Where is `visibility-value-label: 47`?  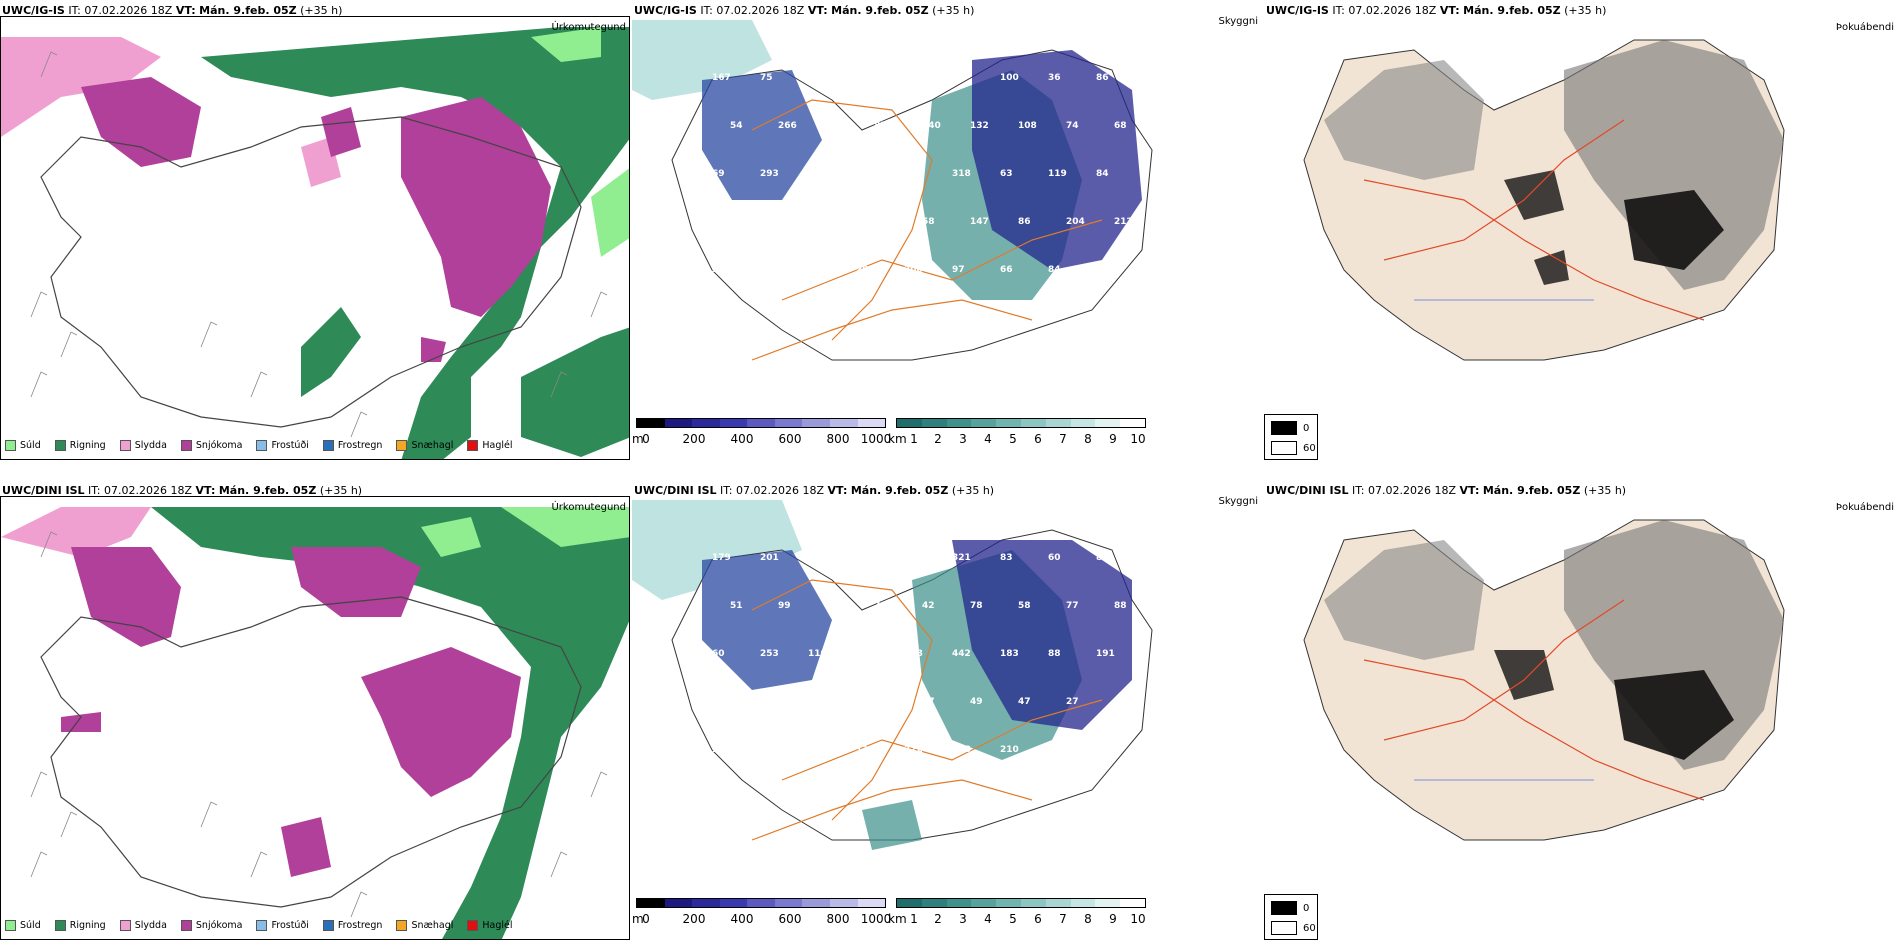 visibility-value-label: 47 is located at coordinates (1024, 702).